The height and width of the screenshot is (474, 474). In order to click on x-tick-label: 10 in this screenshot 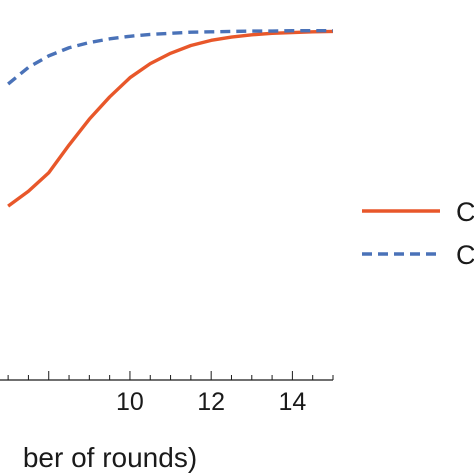, I will do `click(130, 402)`.